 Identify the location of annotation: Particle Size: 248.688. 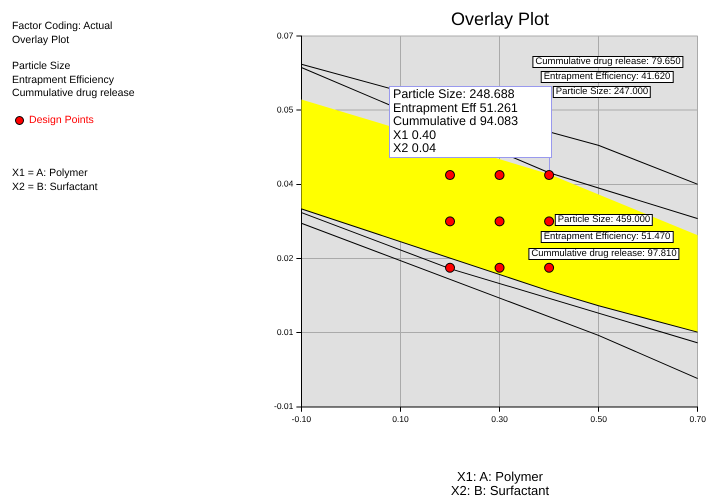
(454, 94).